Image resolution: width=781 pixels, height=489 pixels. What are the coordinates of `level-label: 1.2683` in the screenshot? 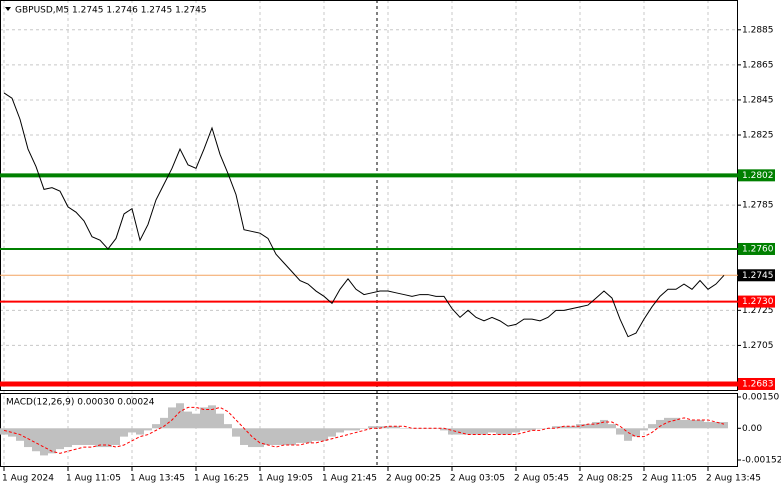 It's located at (758, 384).